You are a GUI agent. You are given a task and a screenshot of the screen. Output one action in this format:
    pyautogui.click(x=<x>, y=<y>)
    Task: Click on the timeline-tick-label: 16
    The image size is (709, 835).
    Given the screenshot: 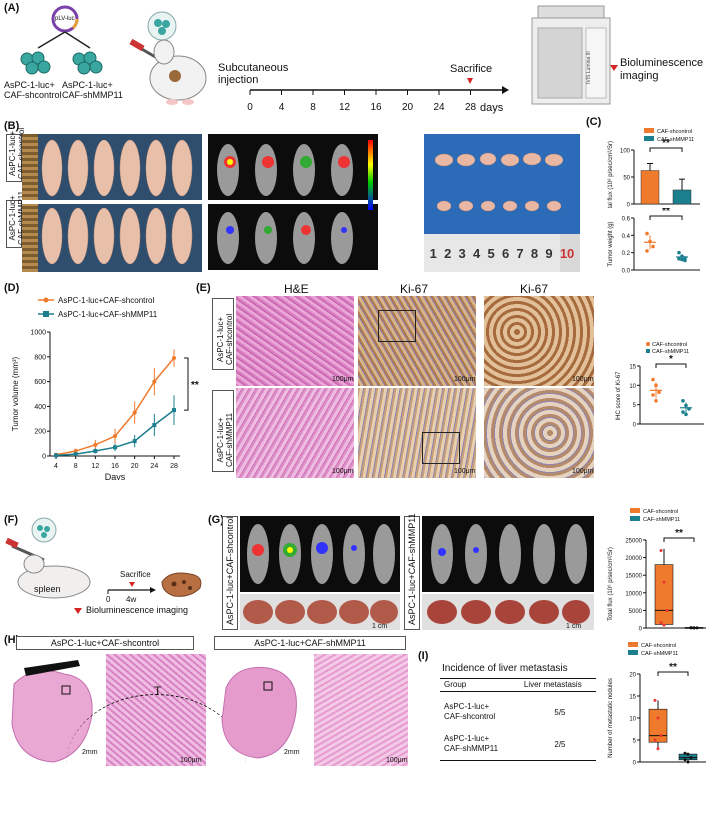 What is the action you would take?
    pyautogui.click(x=376, y=107)
    